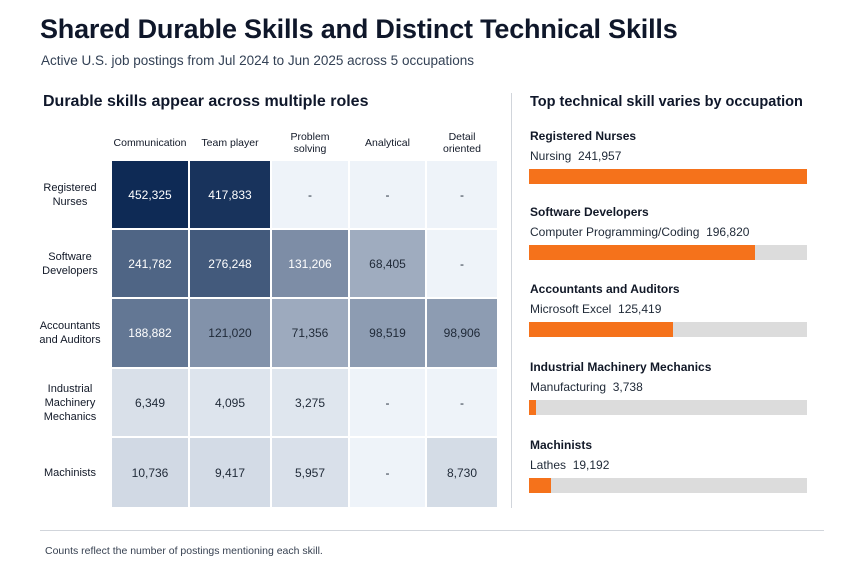  I want to click on heatmap-cell: 417,833, so click(230, 194).